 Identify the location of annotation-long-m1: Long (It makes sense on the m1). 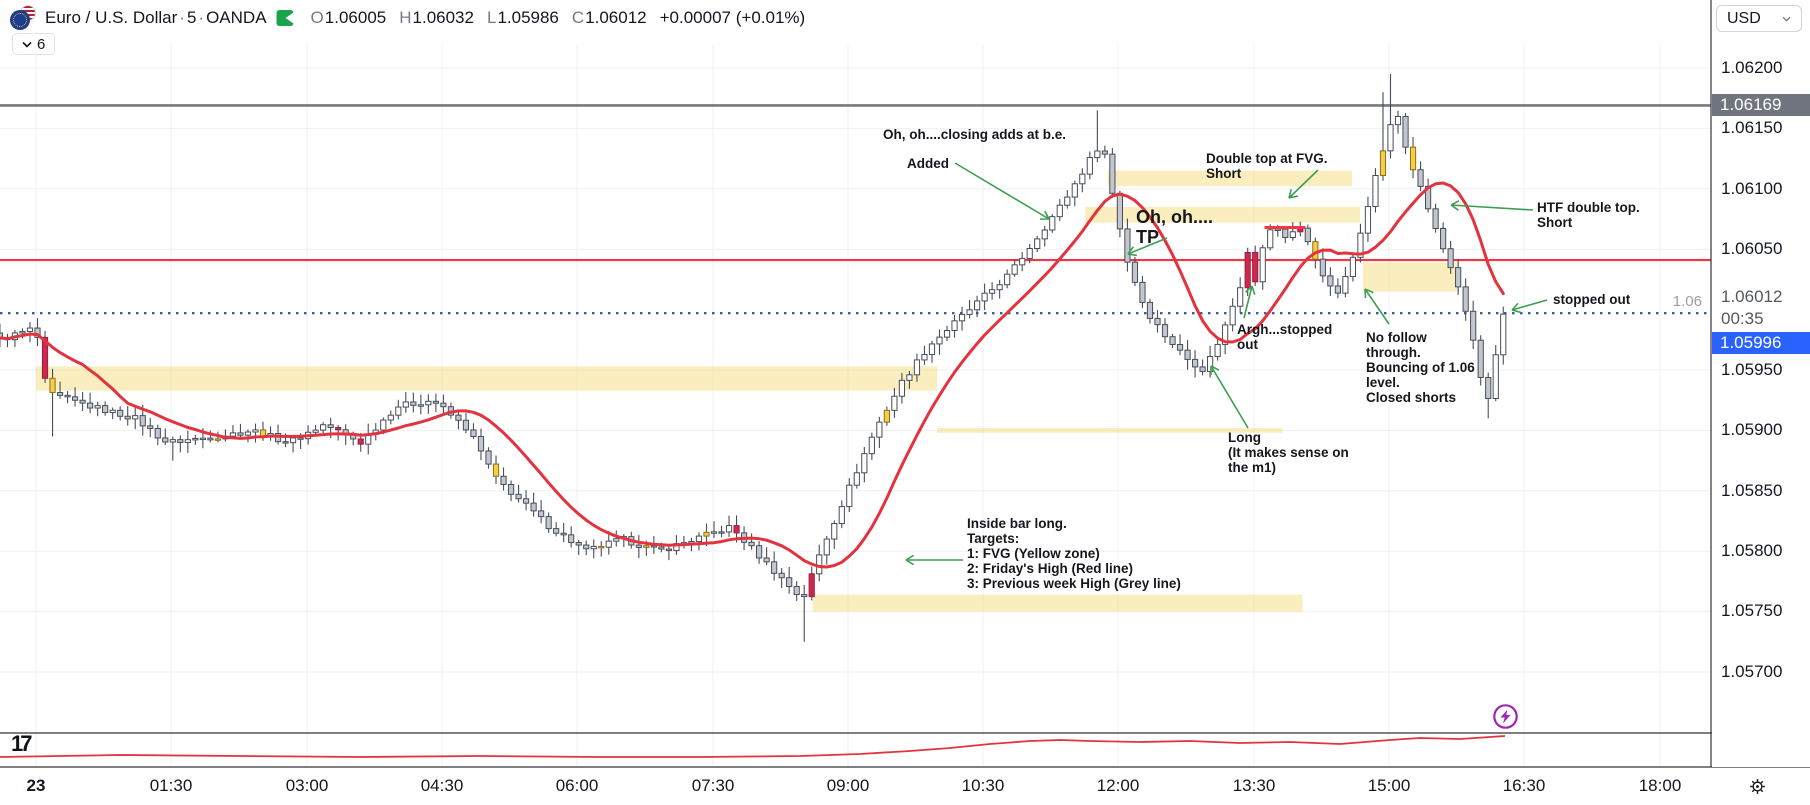
(1288, 453).